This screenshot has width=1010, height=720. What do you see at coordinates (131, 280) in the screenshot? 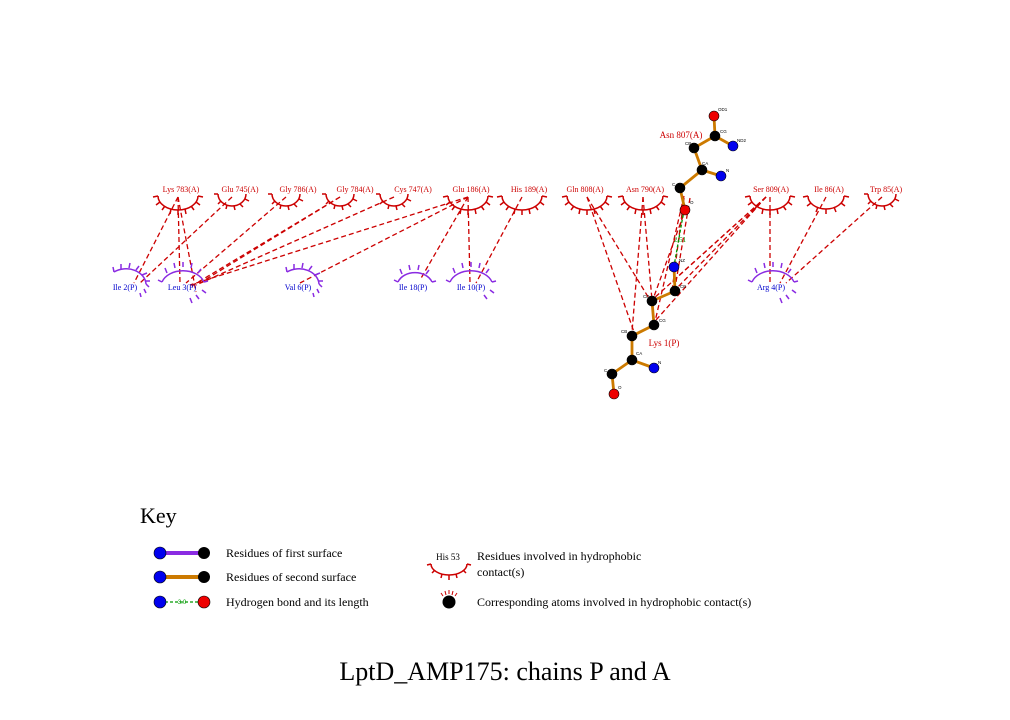
I see `residue-ile2` at bounding box center [131, 280].